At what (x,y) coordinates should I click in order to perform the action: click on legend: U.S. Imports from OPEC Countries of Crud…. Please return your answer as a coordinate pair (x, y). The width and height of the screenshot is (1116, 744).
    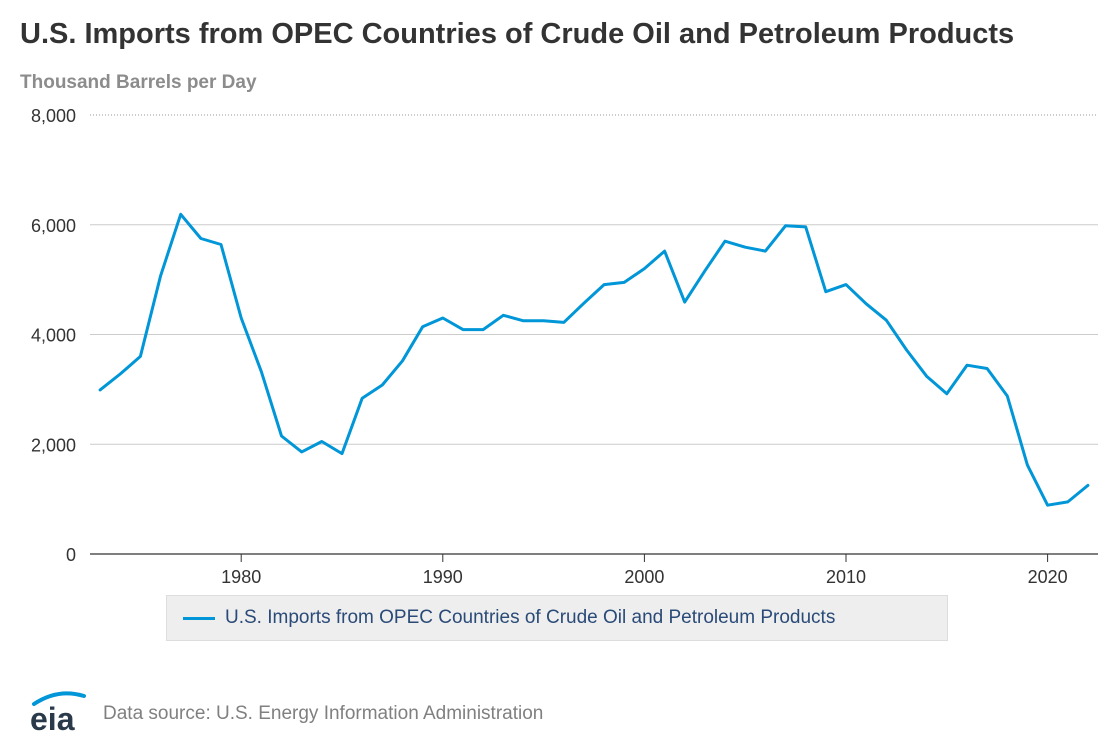
    Looking at the image, I should click on (557, 618).